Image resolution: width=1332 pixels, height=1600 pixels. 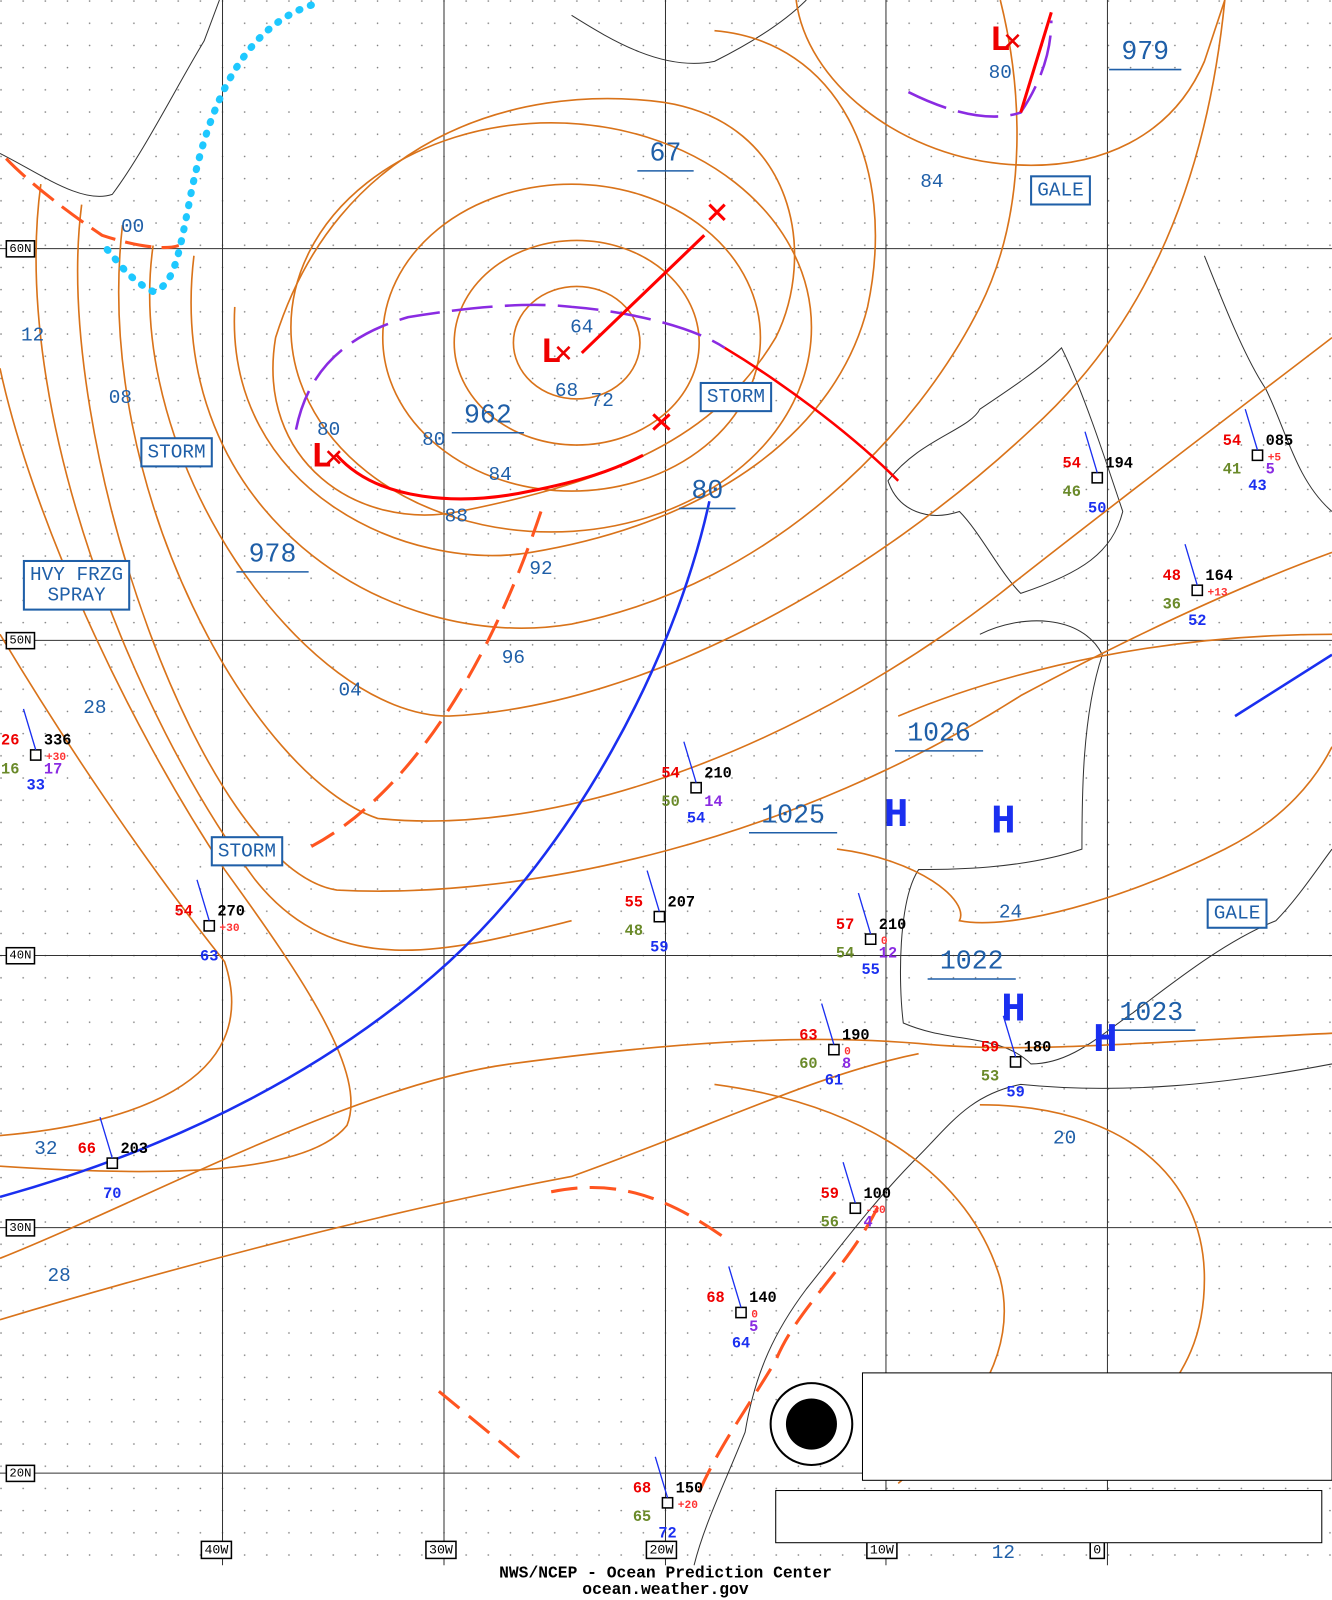 I want to click on station-td: 56, so click(x=830, y=1223).